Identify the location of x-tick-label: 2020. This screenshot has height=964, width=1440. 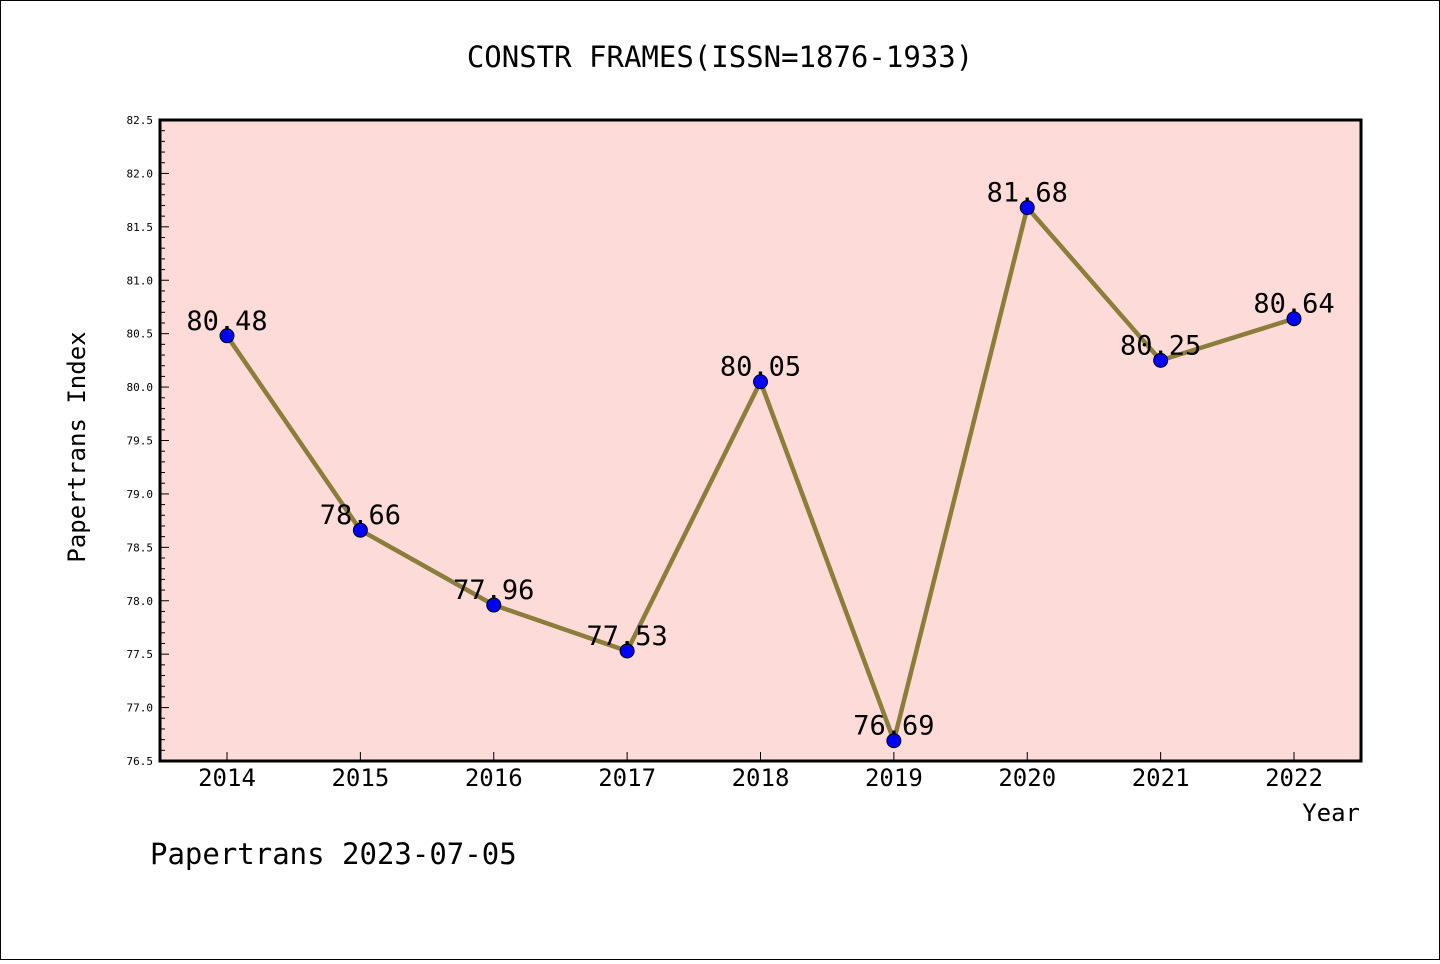
(1027, 778).